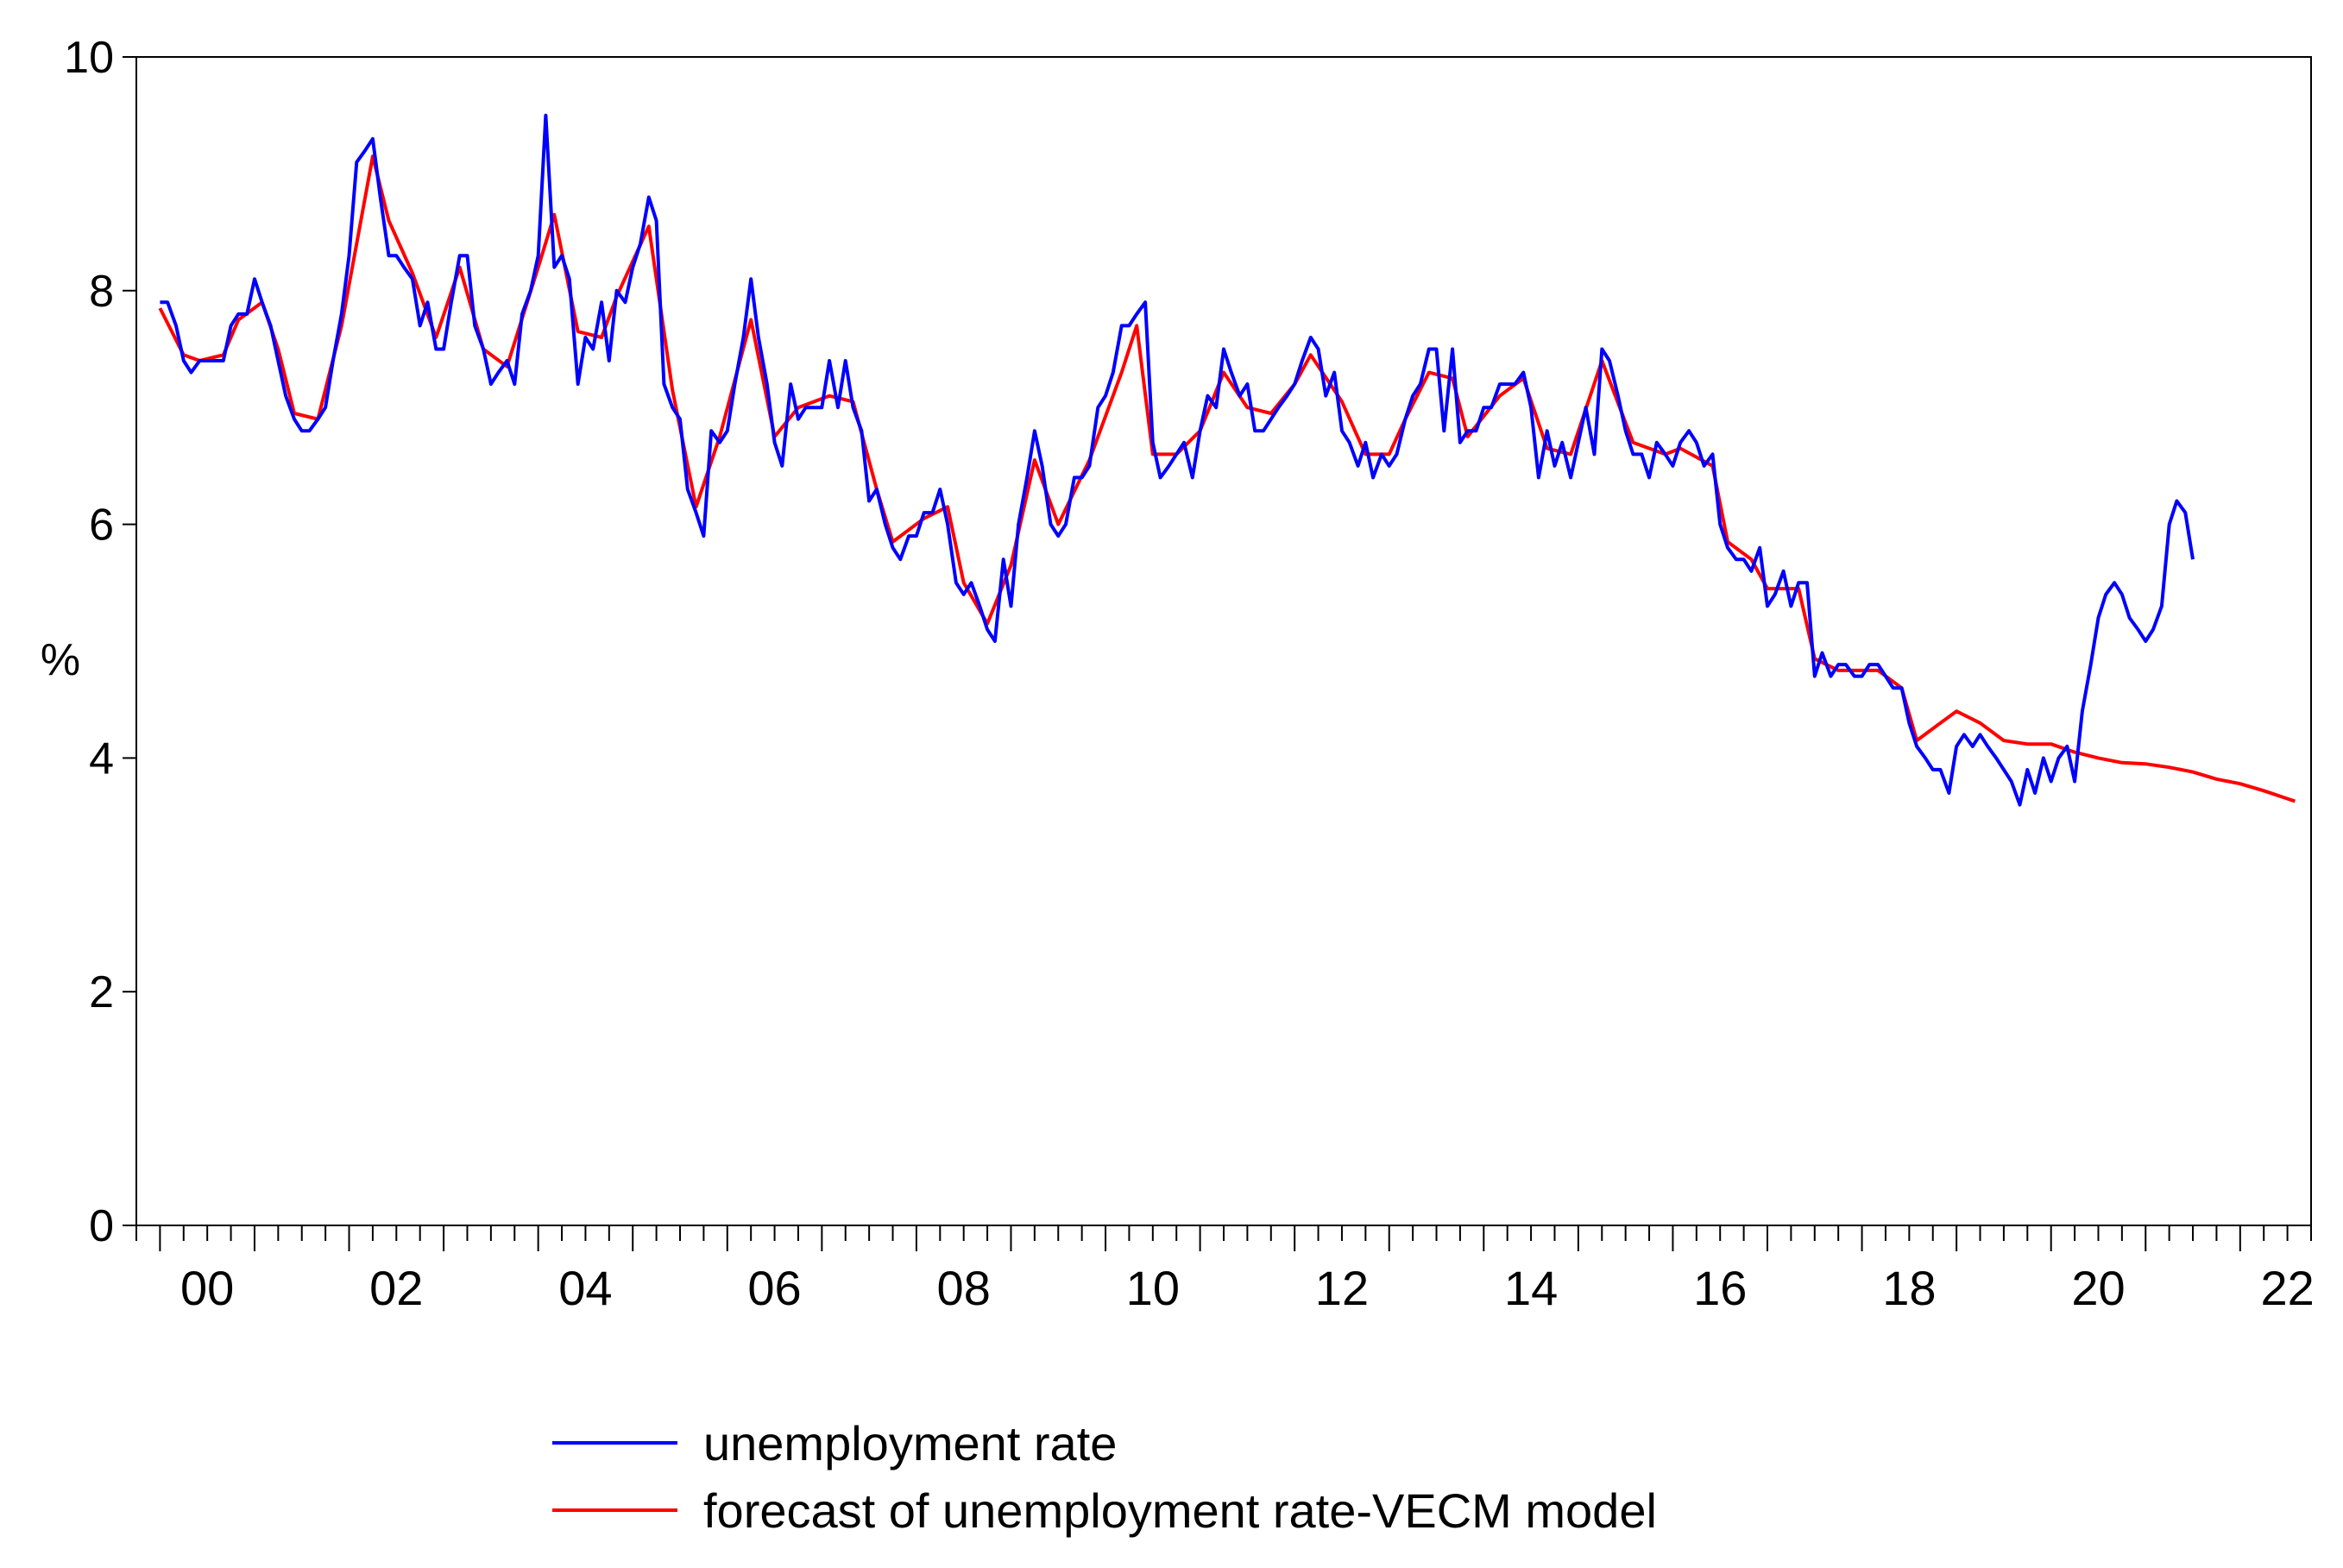  I want to click on x-tick-label: 16, so click(1720, 1288).